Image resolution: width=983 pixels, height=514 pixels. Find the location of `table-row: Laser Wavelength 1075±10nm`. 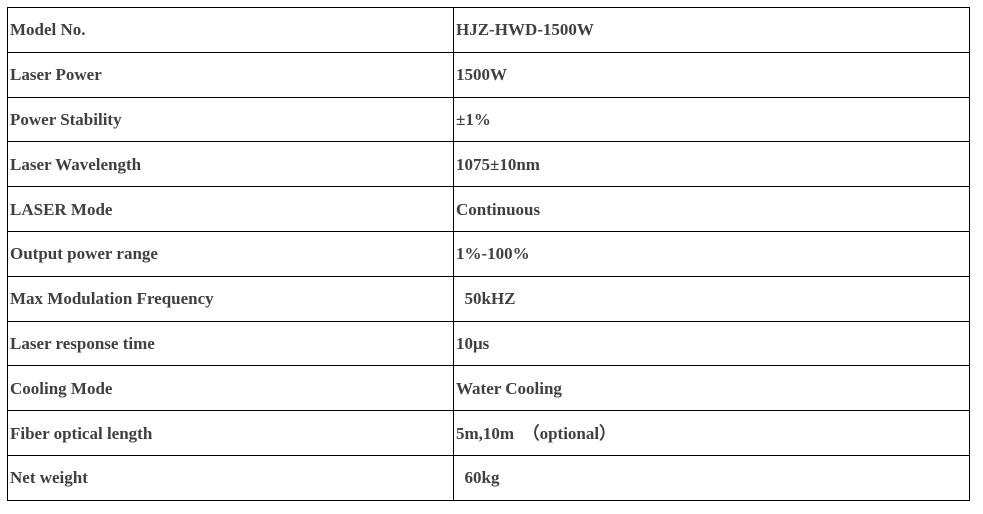

table-row: Laser Wavelength 1075±10nm is located at coordinates (488, 164).